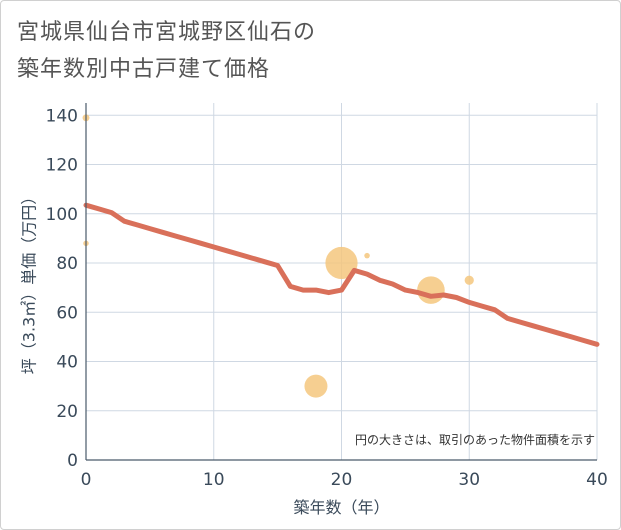 The image size is (621, 530). Describe the element at coordinates (62, 215) in the screenshot. I see `y-tick-label: 100` at that location.